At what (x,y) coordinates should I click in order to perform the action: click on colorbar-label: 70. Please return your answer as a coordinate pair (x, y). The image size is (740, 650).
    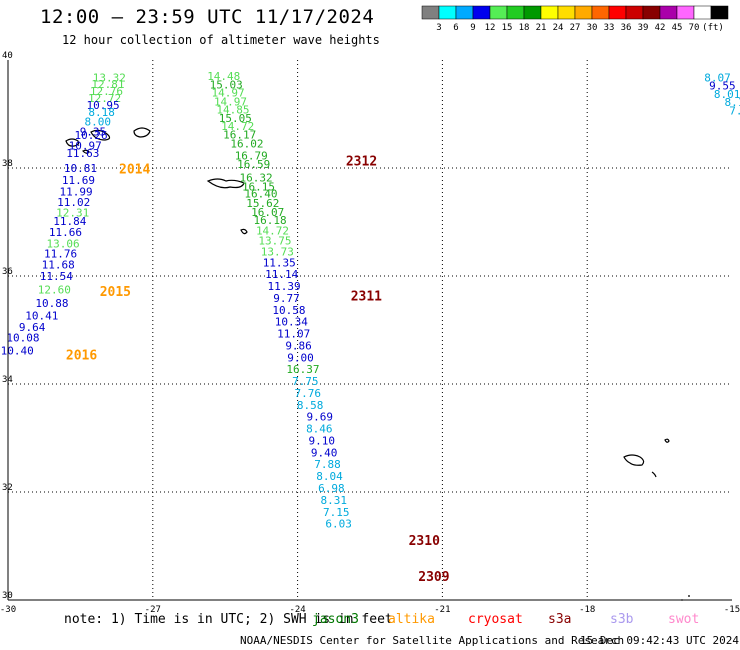
    Looking at the image, I should click on (694, 28).